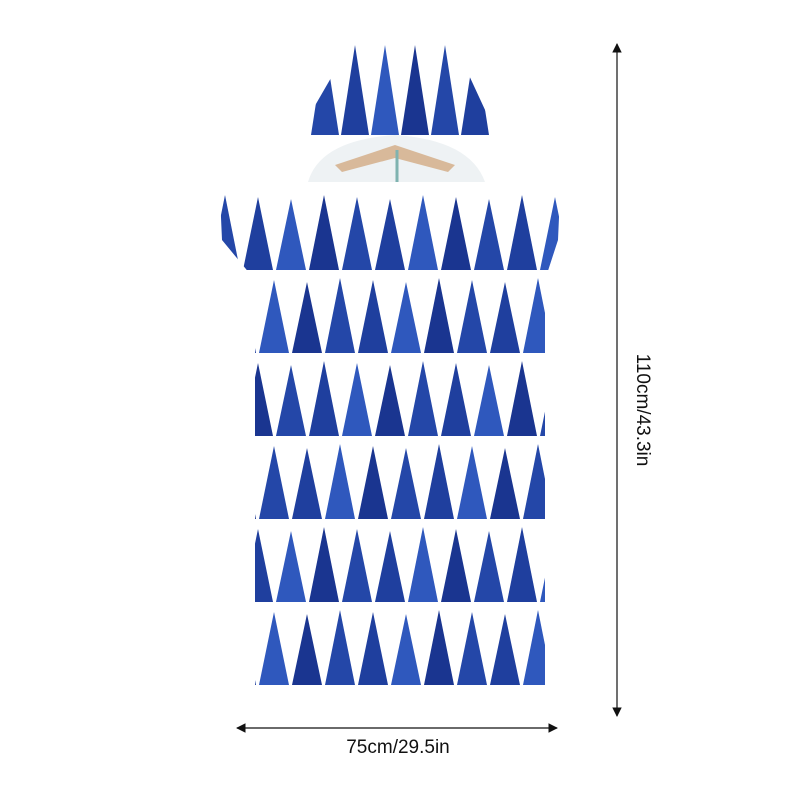  I want to click on height-label: 110cm/43.3in, so click(642, 410).